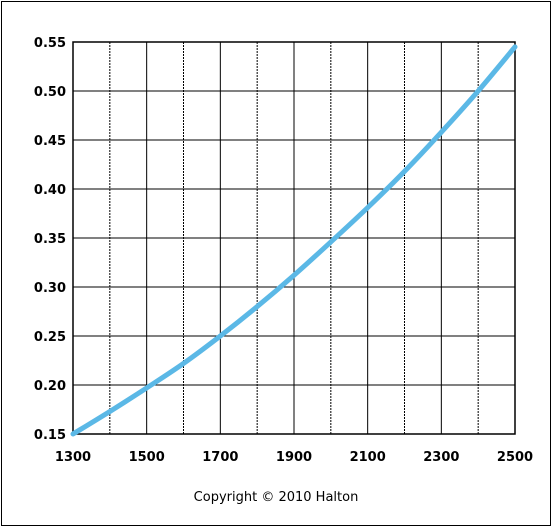  I want to click on x-axis: 1300 1500 1700 1900 2100 2300 2500, so click(294, 457).